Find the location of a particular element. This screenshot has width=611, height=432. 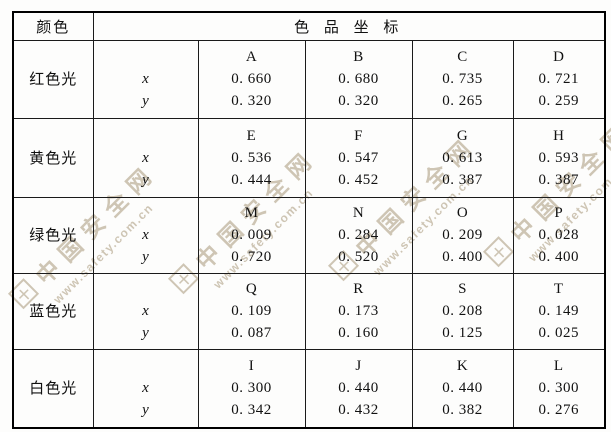

point-id: E is located at coordinates (251, 135).